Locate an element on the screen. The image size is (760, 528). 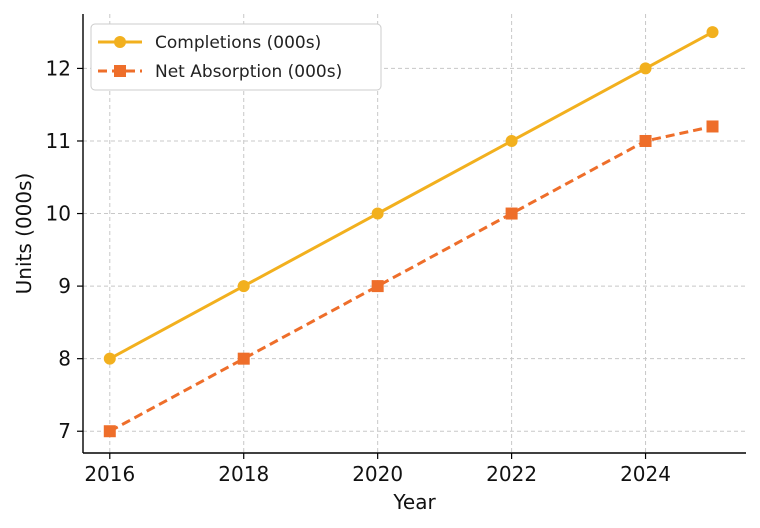
y-tick-label: 10 is located at coordinates (58, 214).